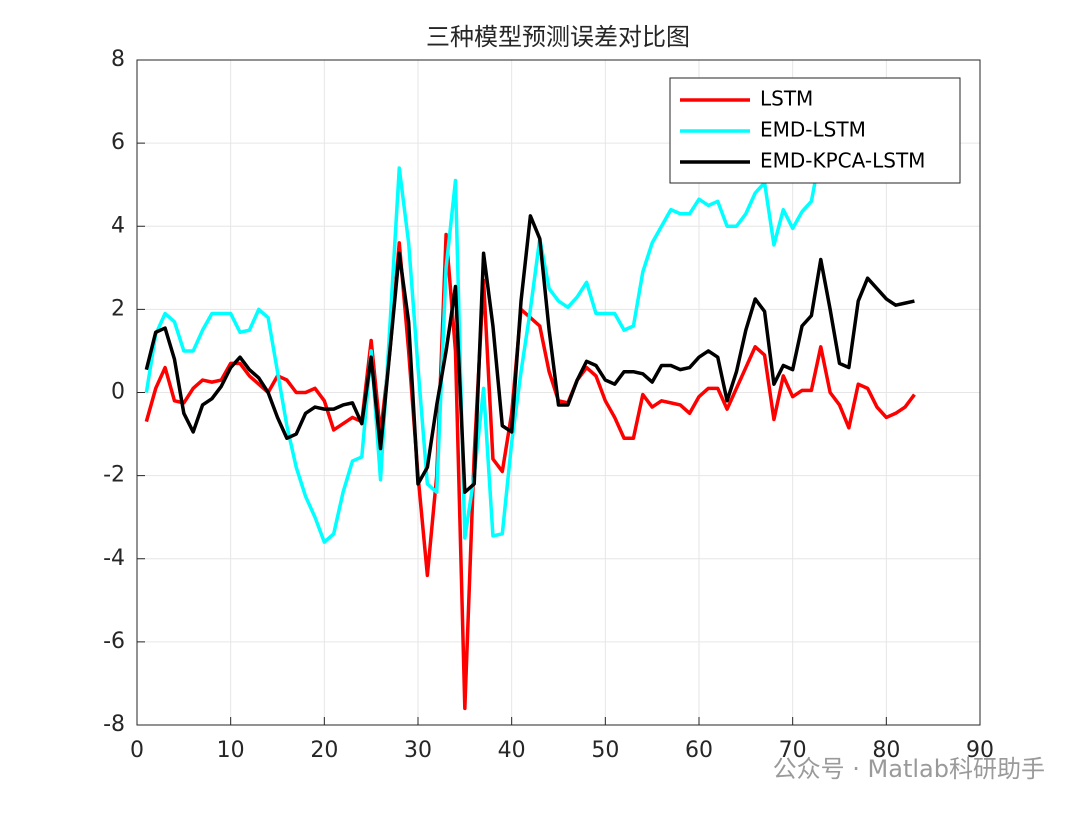 Image resolution: width=1080 pixels, height=815 pixels. Describe the element at coordinates (418, 750) in the screenshot. I see `x-tick-label: 30` at that location.